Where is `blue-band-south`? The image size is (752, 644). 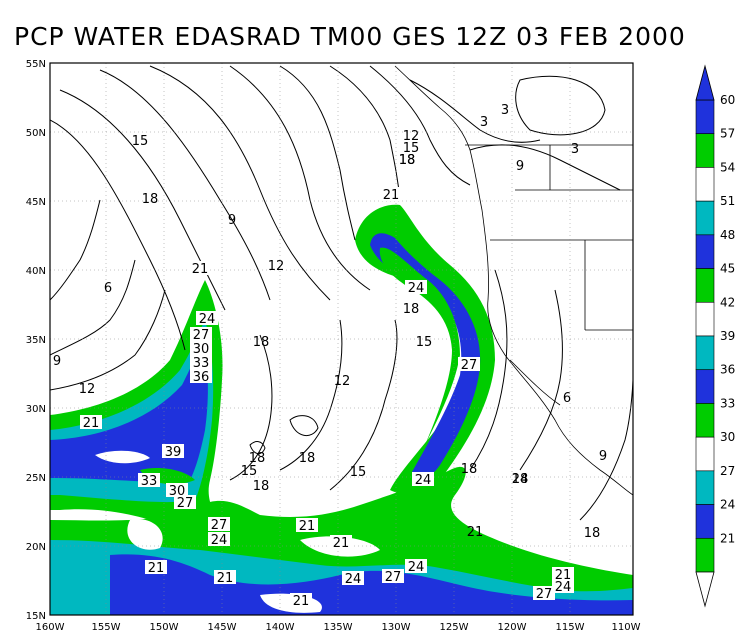 blue-band-south is located at coordinates (371, 584).